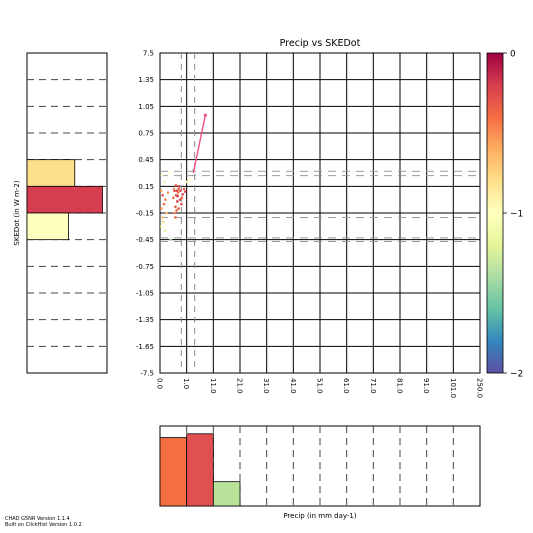 The height and width of the screenshot is (533, 533). Describe the element at coordinates (480, 388) in the screenshot. I see `x-tick-label: 250.0` at that location.